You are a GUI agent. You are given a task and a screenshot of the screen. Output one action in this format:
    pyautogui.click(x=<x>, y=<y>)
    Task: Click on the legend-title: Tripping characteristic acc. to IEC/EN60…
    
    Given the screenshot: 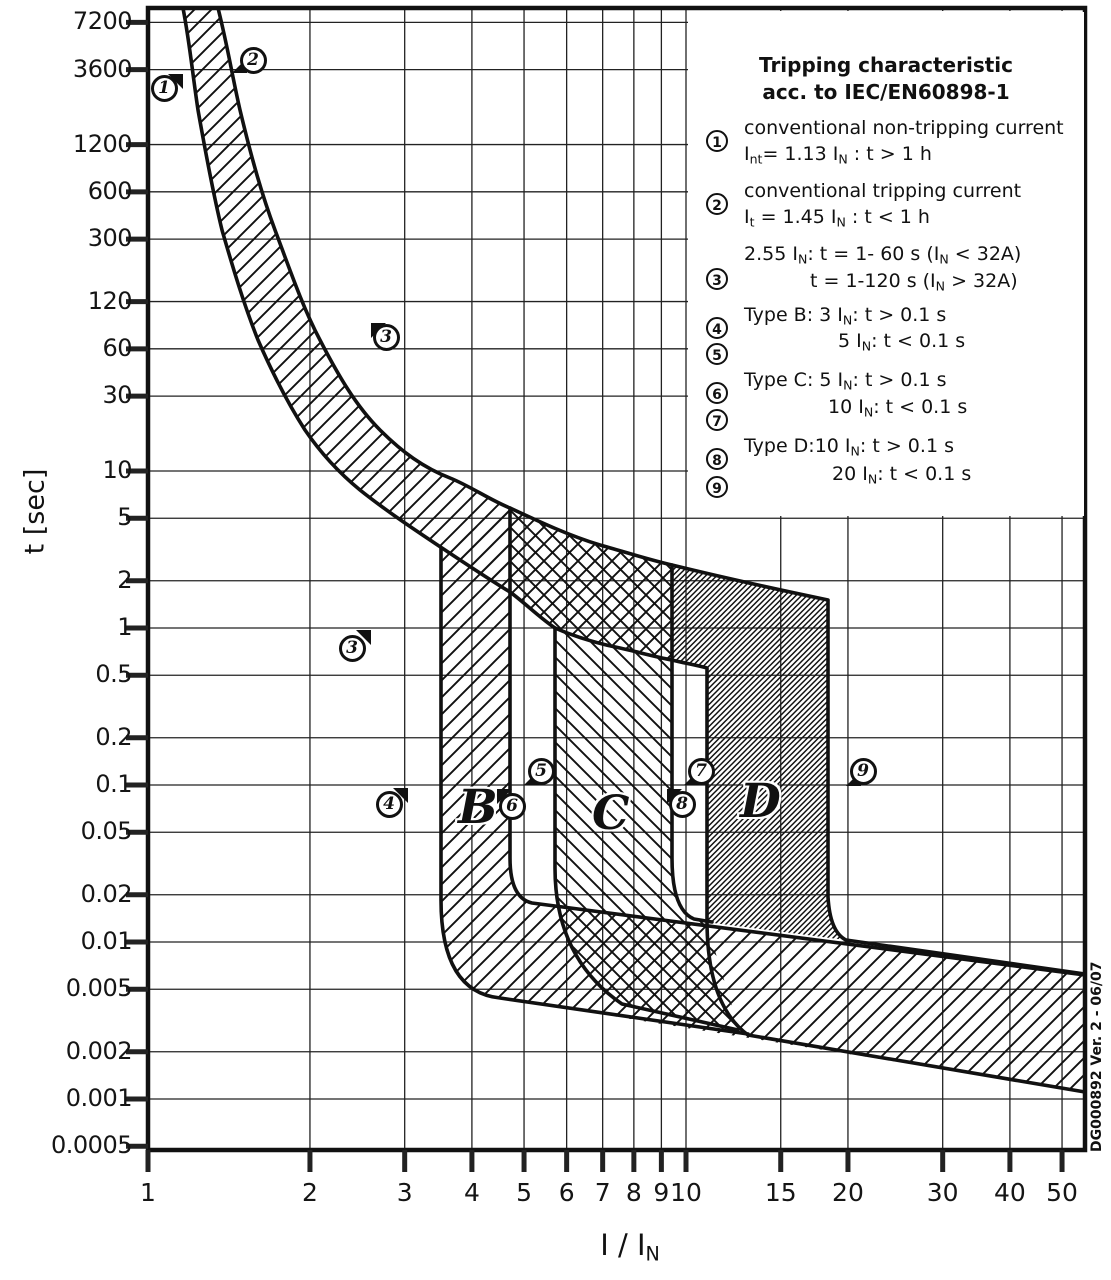 What is the action you would take?
    pyautogui.click(x=886, y=79)
    